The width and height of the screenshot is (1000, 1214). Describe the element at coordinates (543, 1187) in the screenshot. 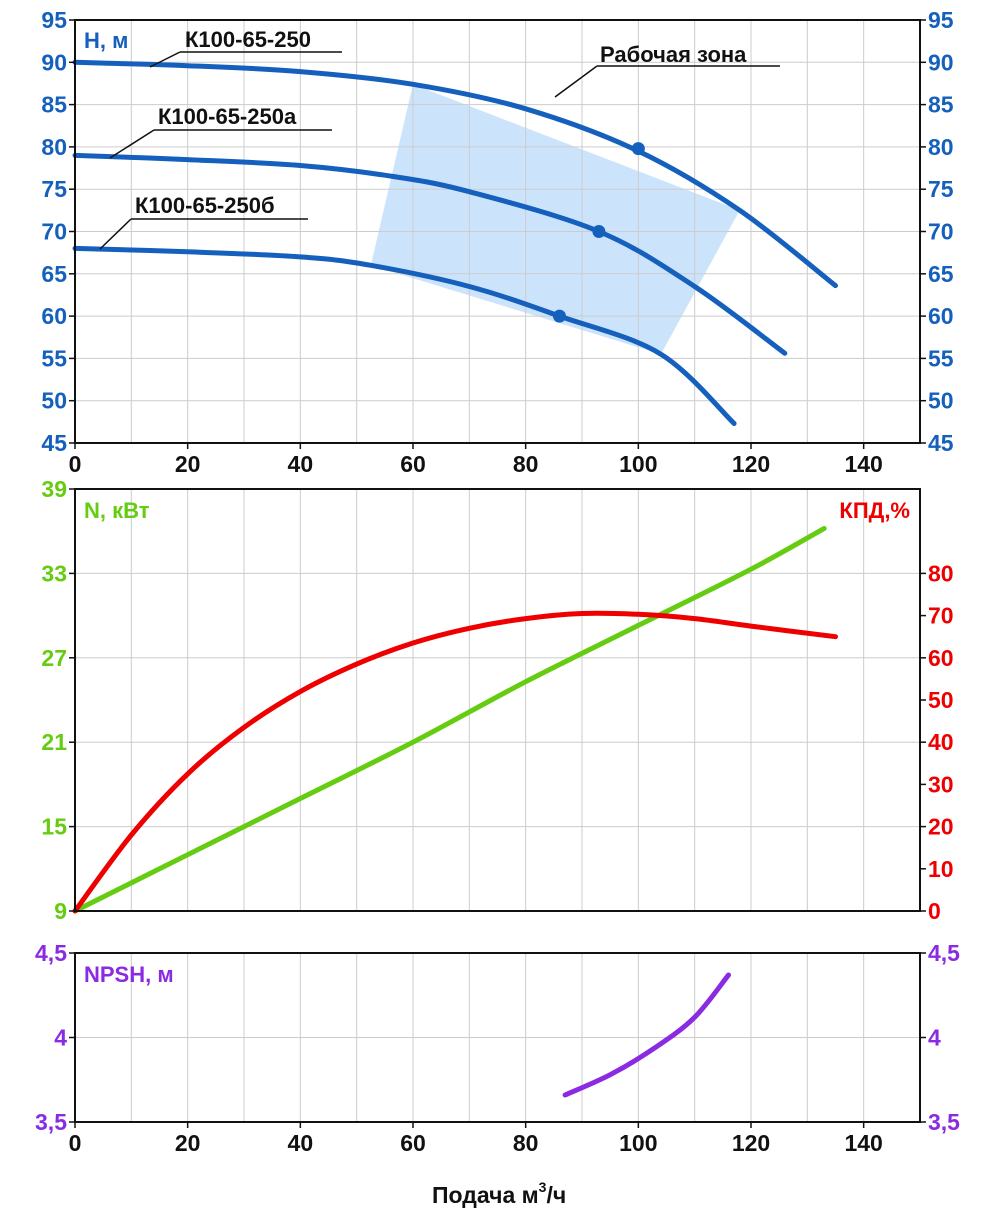

I see `x-axis-title-sup: 3` at that location.